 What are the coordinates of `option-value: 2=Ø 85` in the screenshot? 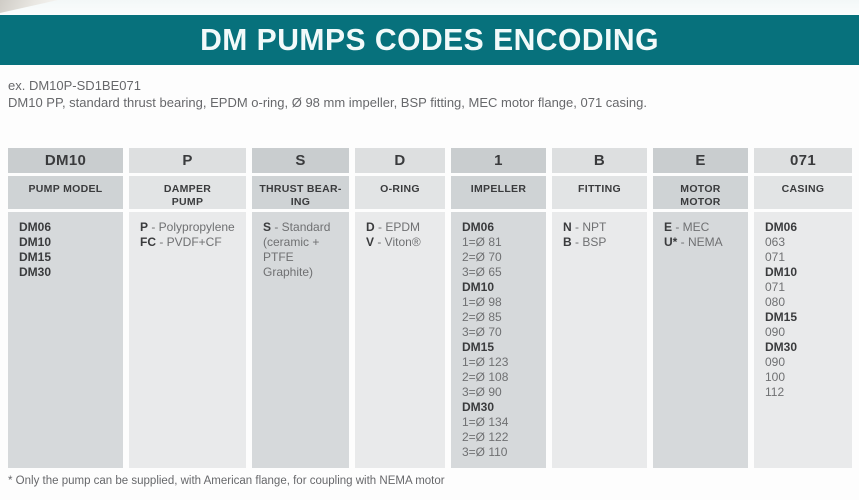 It's located at (482, 317).